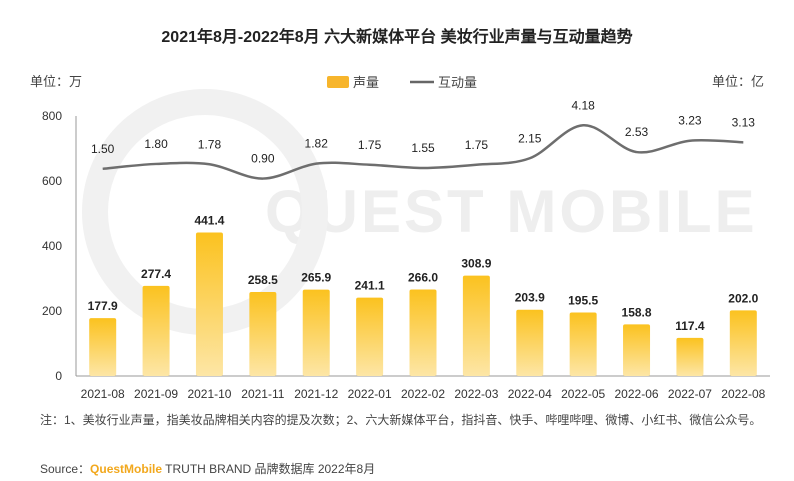  What do you see at coordinates (338, 82) in the screenshot?
I see `legend-swatch-bar` at bounding box center [338, 82].